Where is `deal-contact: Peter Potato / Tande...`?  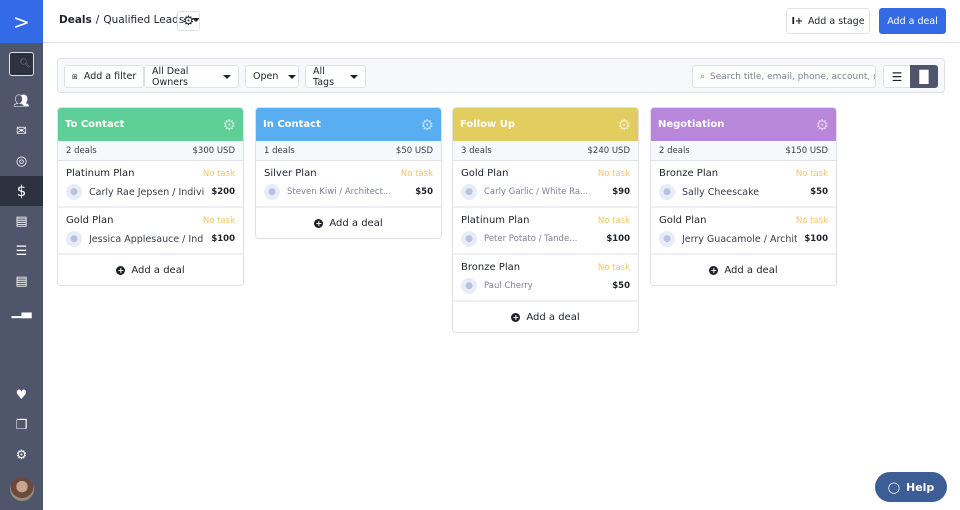
deal-contact: Peter Potato / Tande... is located at coordinates (531, 239).